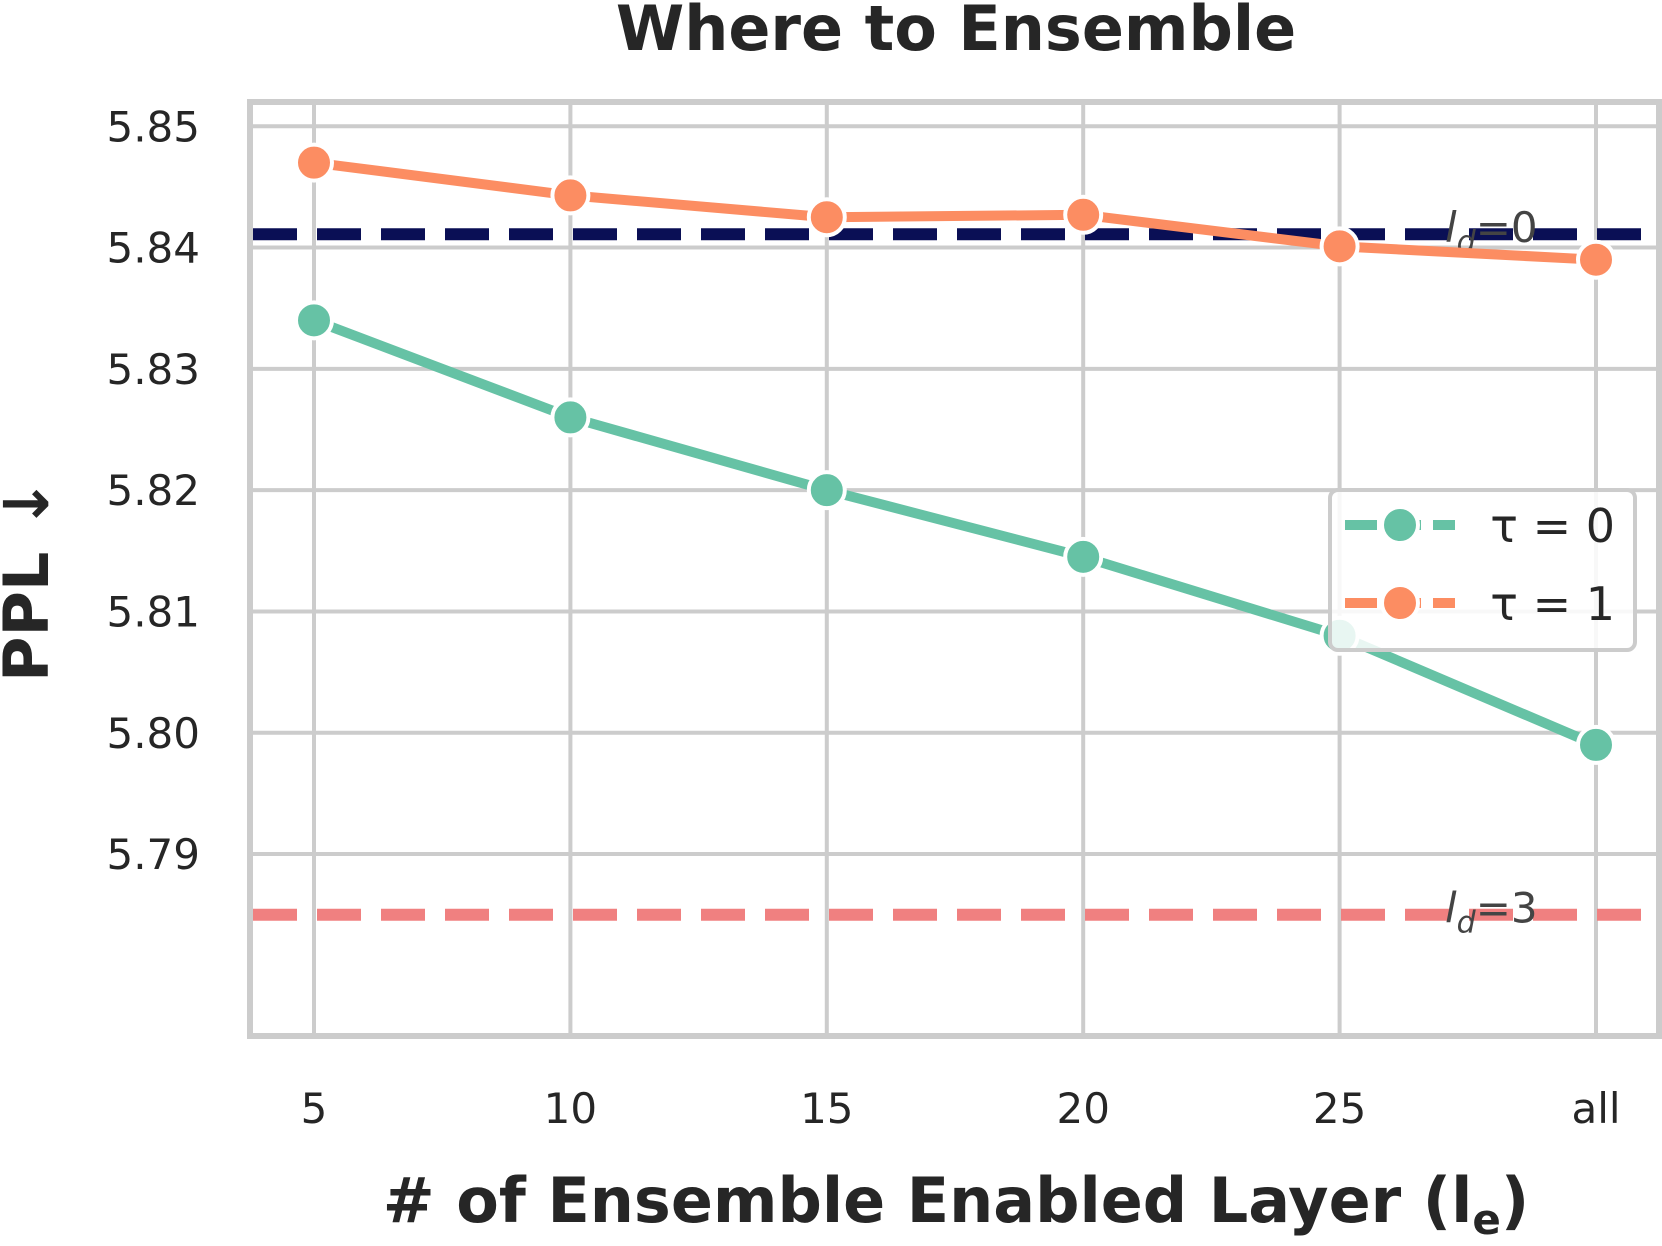  Describe the element at coordinates (1595, 1108) in the screenshot. I see `x-tick-label: all` at that location.